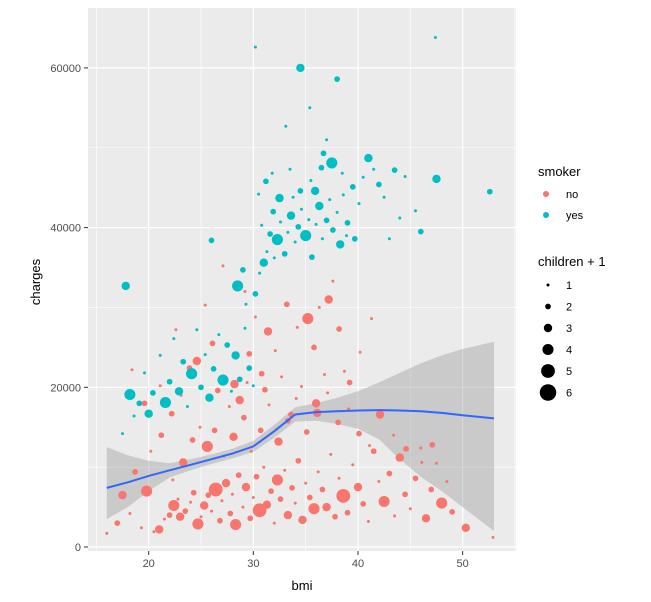 The image size is (651, 602). I want to click on smooth-line-path, so click(300, 449).